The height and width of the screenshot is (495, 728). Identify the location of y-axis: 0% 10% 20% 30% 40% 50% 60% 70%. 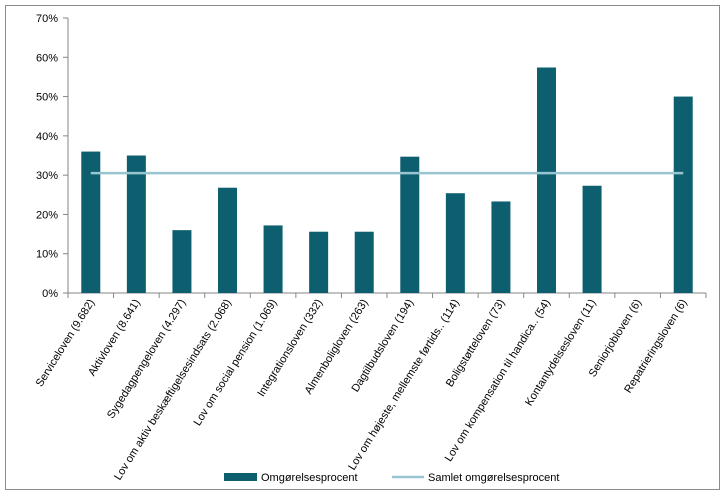
(52, 156).